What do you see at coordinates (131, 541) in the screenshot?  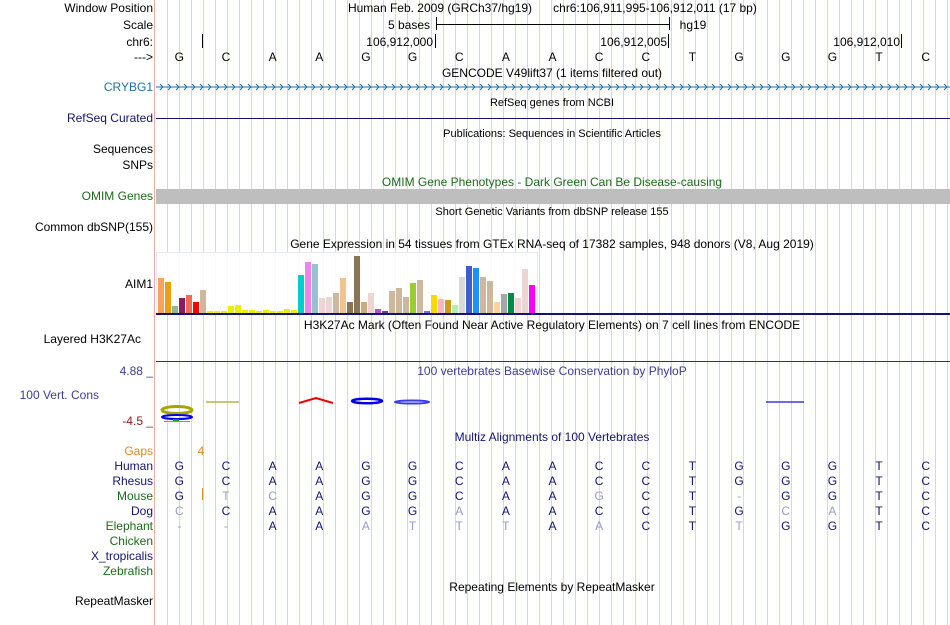 I see `species-label-chicken: Chicken` at bounding box center [131, 541].